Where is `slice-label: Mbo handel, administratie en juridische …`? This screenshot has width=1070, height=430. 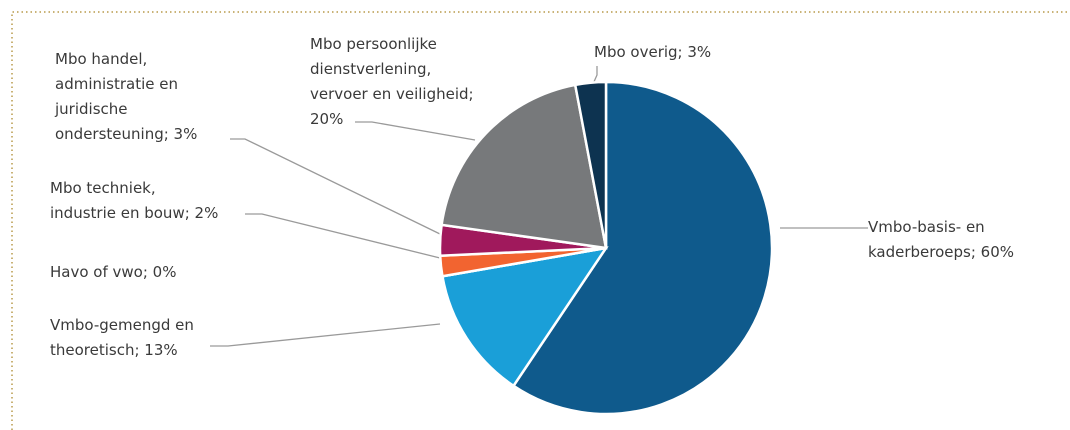
slice-label: Mbo handel, administratie en juridische … is located at coordinates (125, 96).